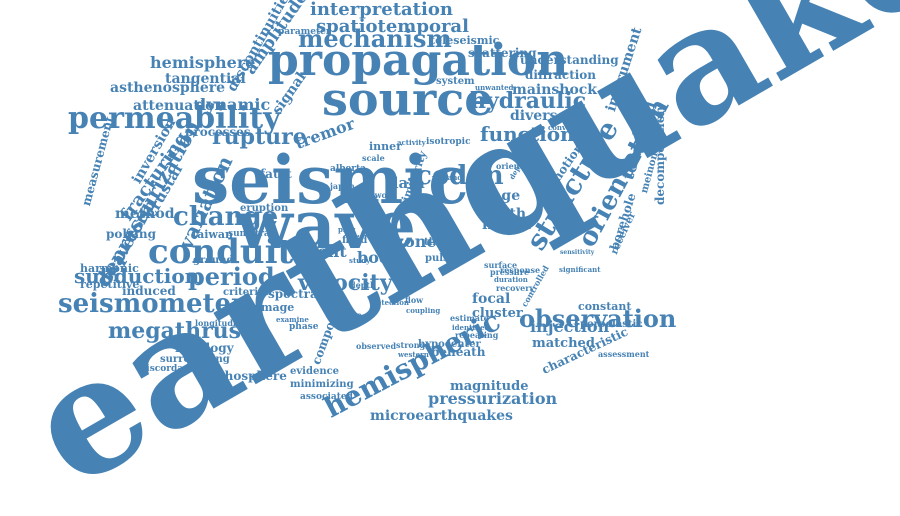 The width and height of the screenshot is (900, 516). I want to click on word-teleseismic: teleseismic, so click(465, 41).